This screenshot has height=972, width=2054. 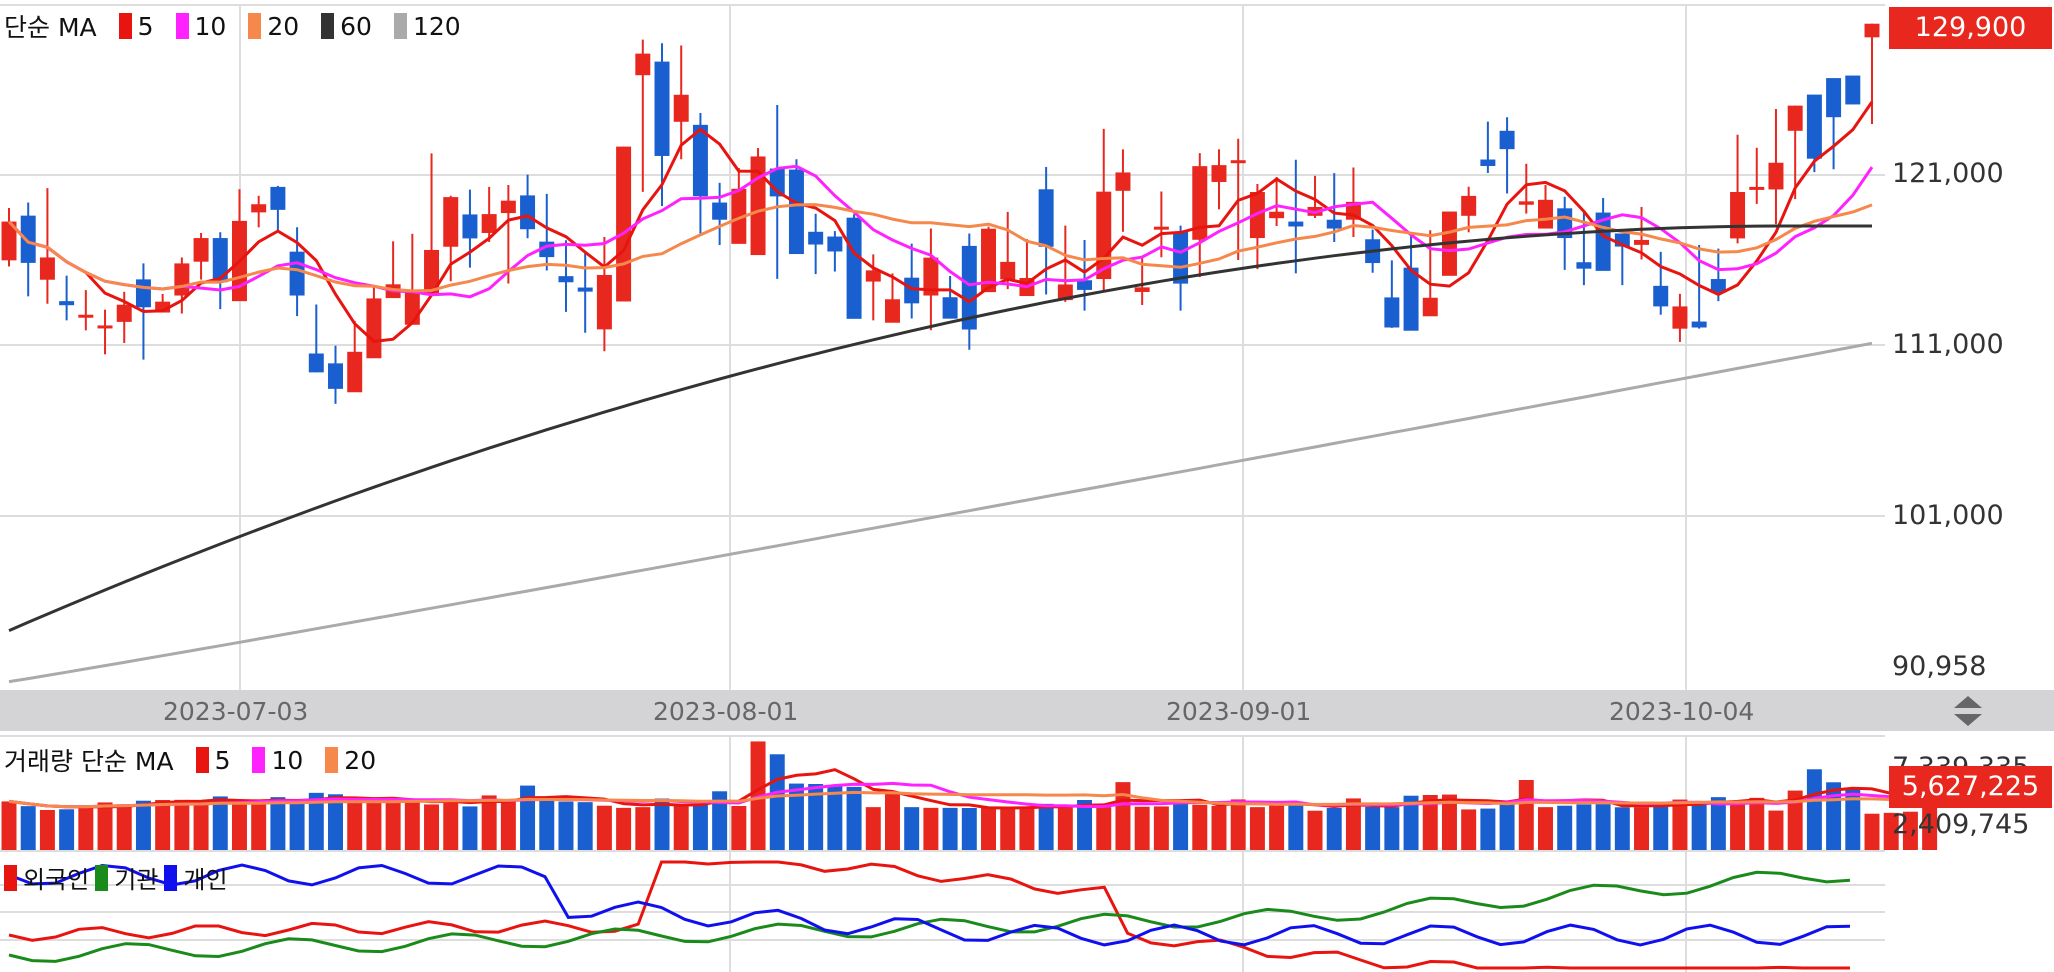 I want to click on investor-legend: 외국인 기관 개인, so click(x=116, y=877).